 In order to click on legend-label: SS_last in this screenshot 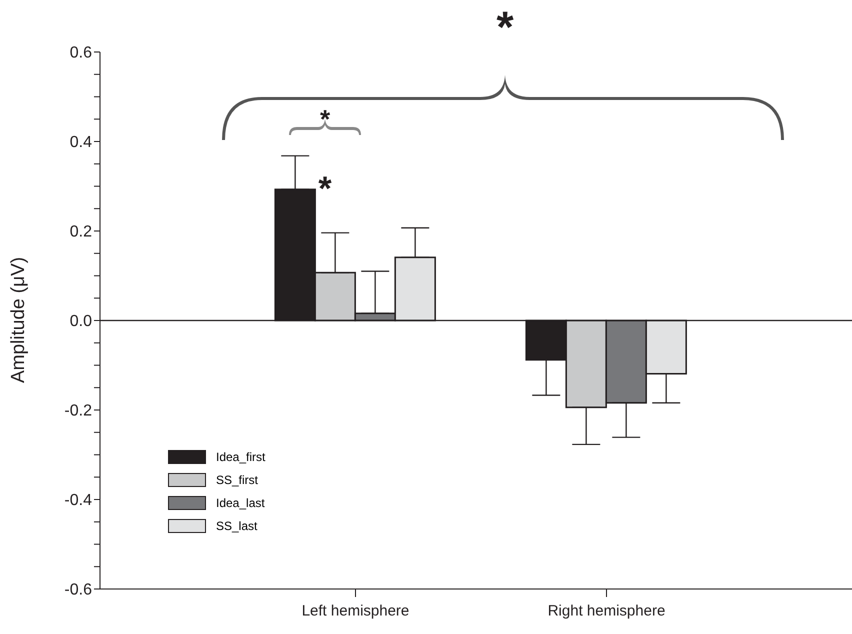, I will do `click(237, 525)`.